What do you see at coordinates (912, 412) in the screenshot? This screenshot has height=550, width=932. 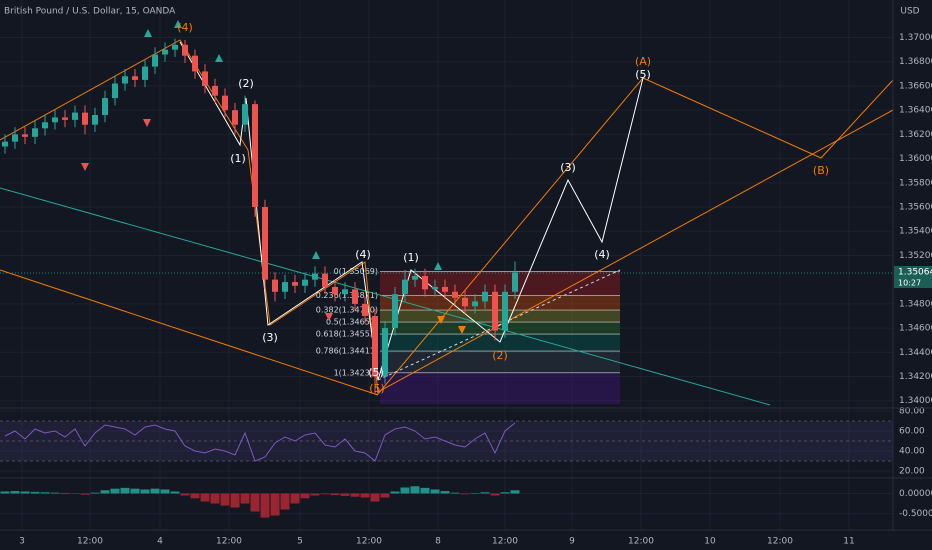 I see `y-tick-label: 80.00` at bounding box center [912, 412].